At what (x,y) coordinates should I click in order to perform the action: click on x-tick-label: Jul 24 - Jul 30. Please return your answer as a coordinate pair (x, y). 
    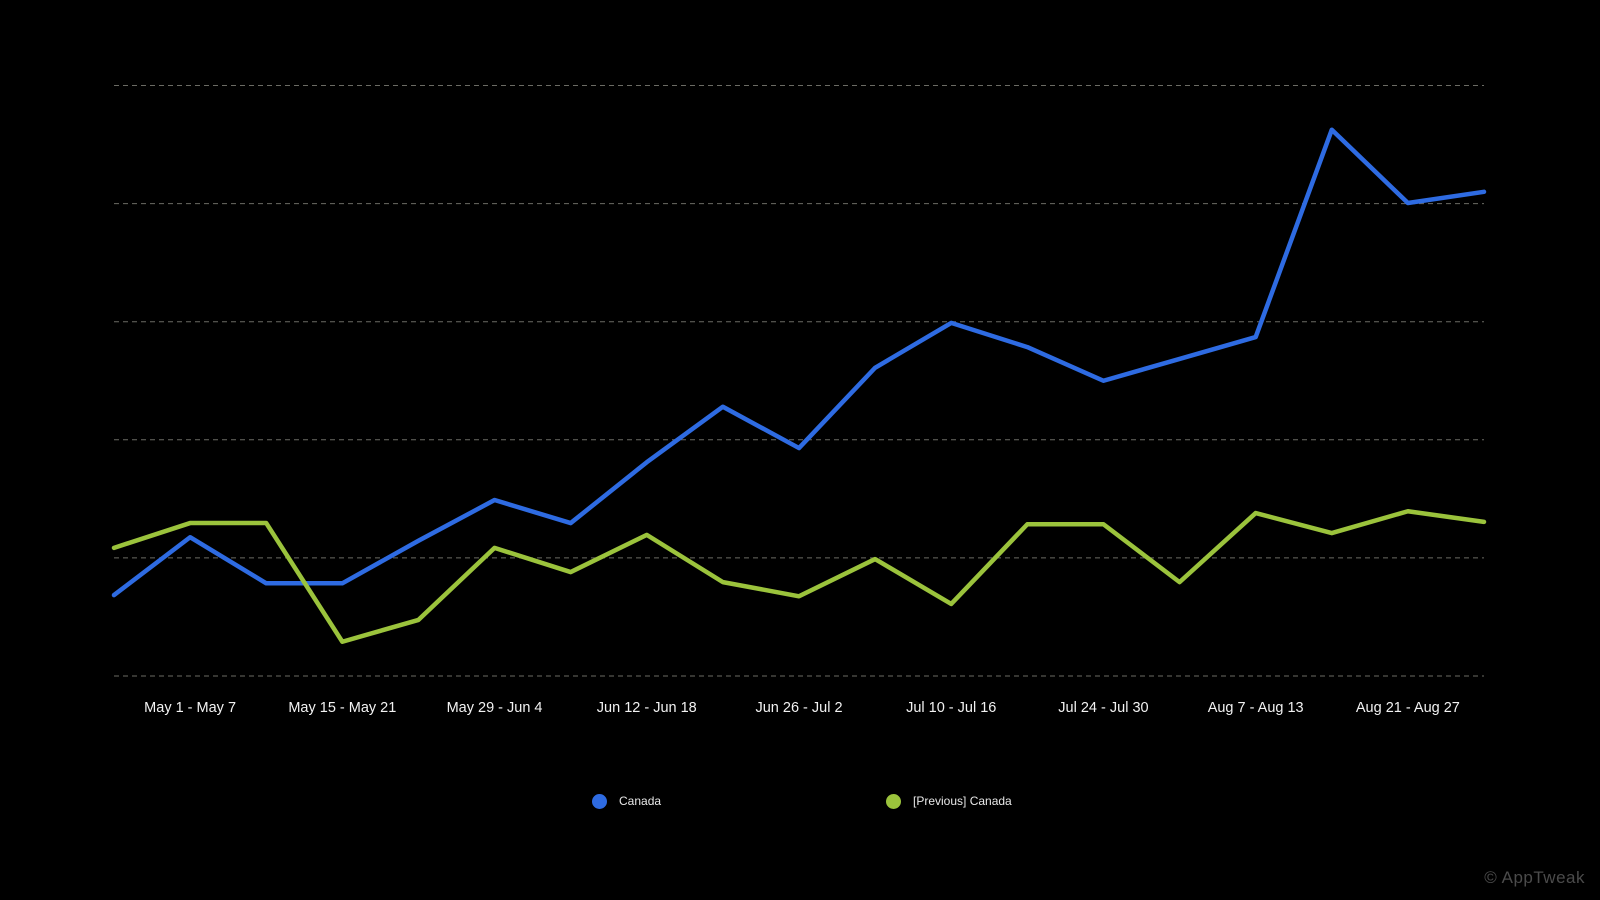
    Looking at the image, I should click on (1103, 708).